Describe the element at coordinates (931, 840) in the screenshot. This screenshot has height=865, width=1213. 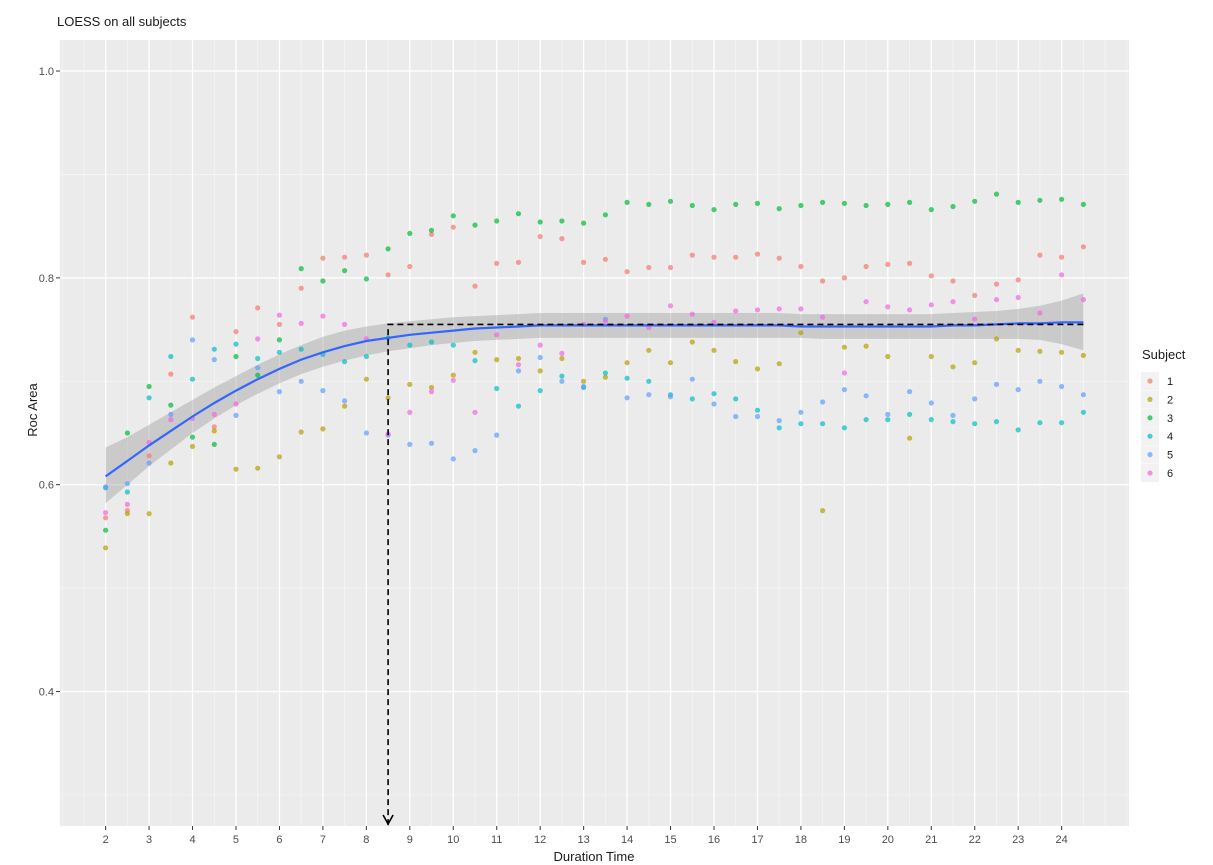
I see `x-tick-label: 21` at that location.